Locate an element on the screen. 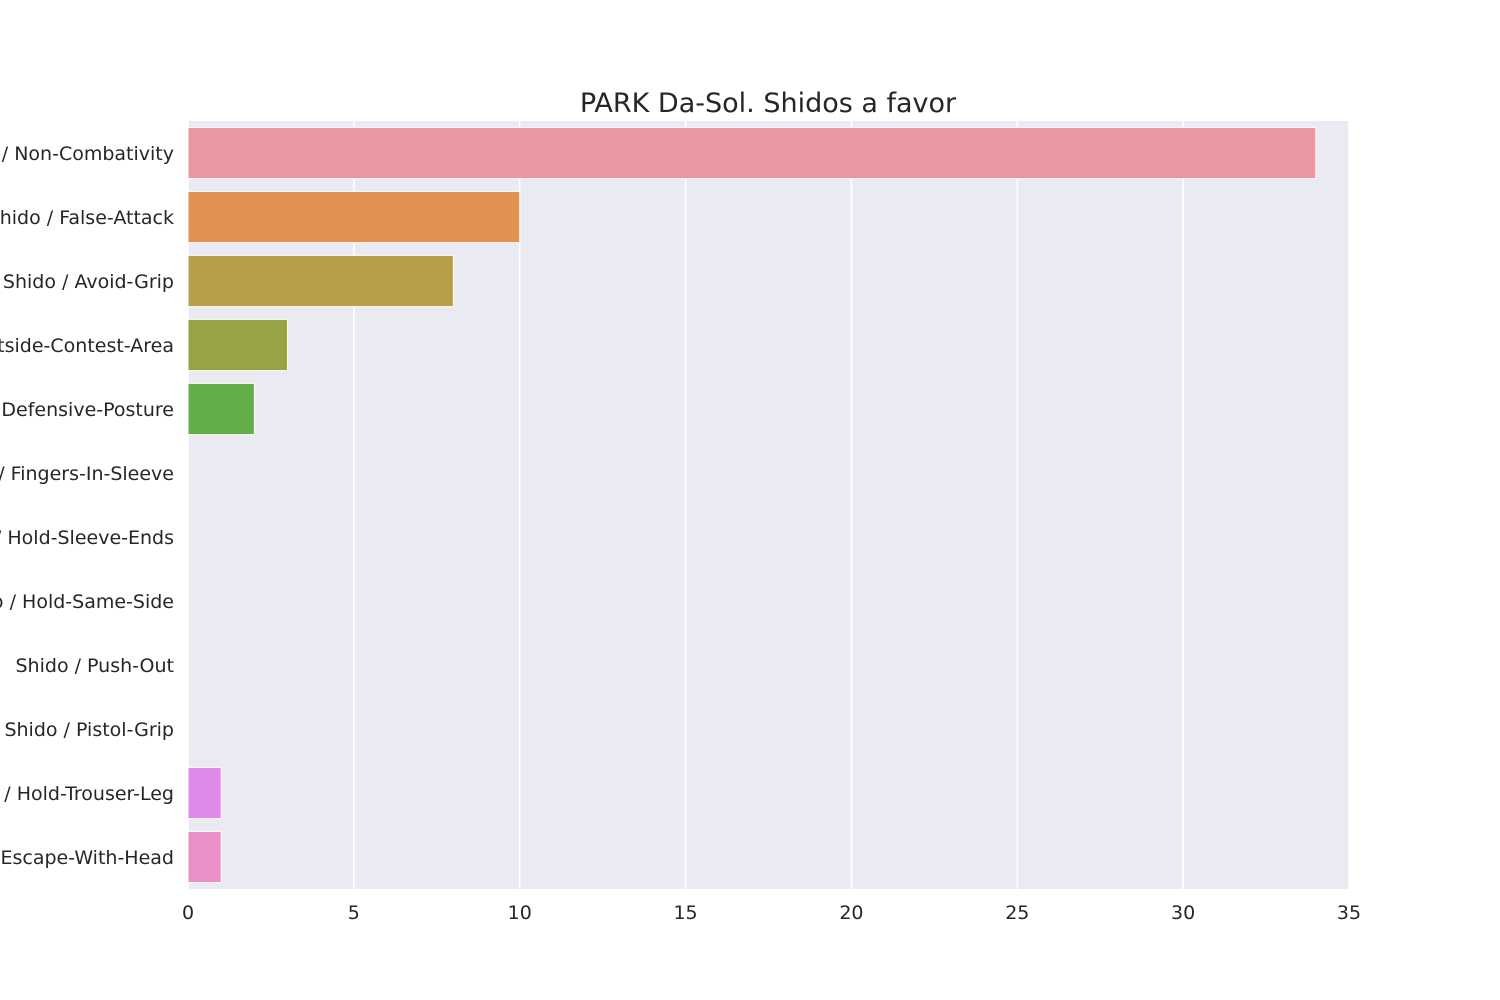 The width and height of the screenshot is (1500, 1000). y-tick-label: Shido / Pistol-Grip is located at coordinates (89, 730).